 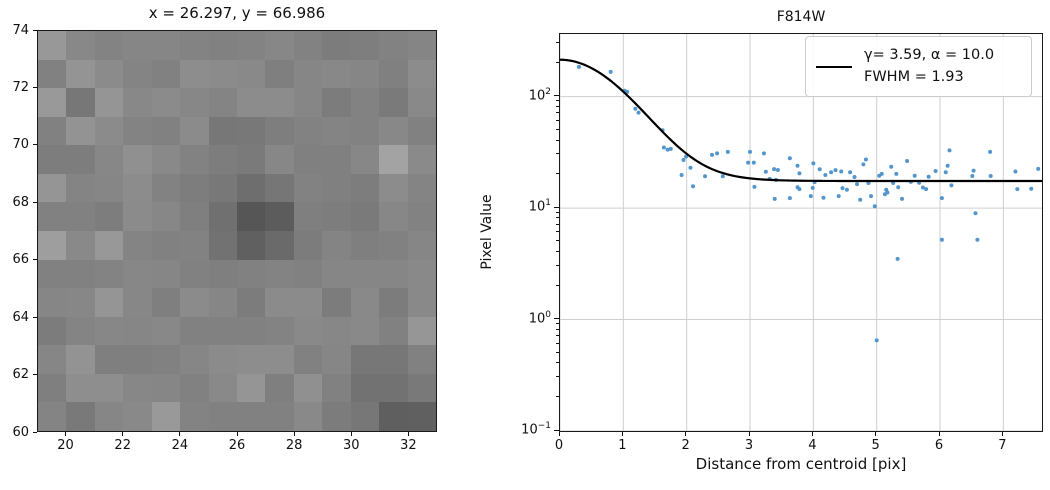 I want to click on x-tick-label: 0, so click(x=559, y=445).